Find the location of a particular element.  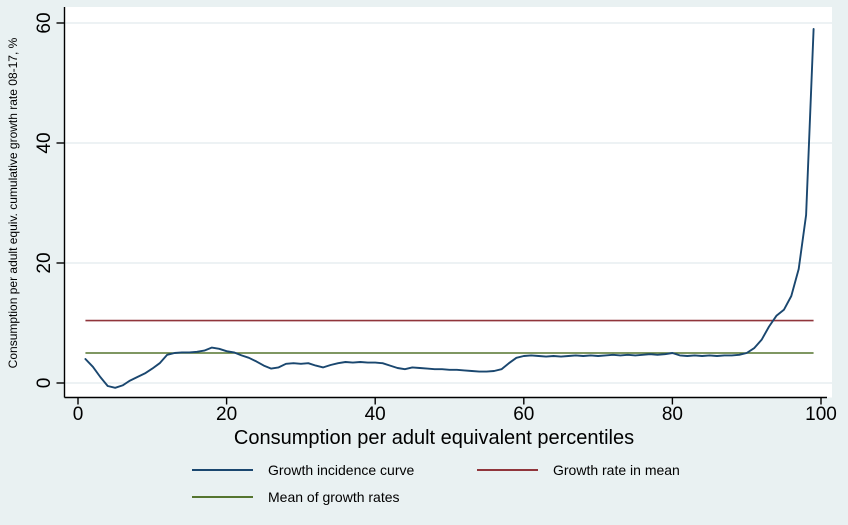

y-tick-label-20: 20 is located at coordinates (44, 263).